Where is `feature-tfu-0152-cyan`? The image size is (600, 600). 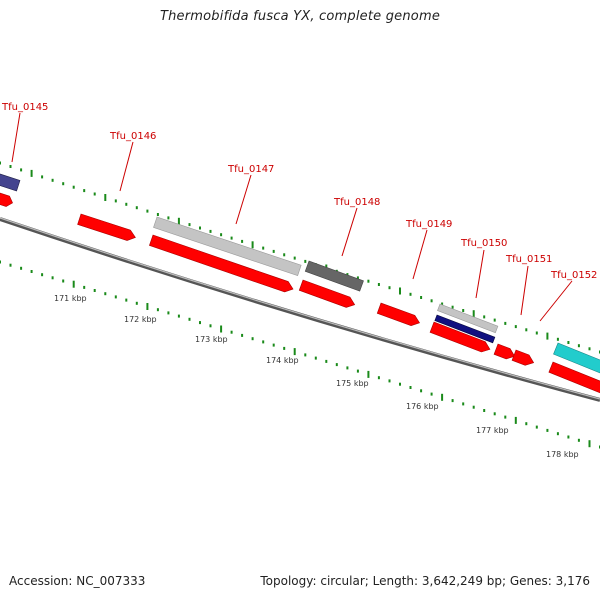 feature-tfu-0152-cyan is located at coordinates (576, 359).